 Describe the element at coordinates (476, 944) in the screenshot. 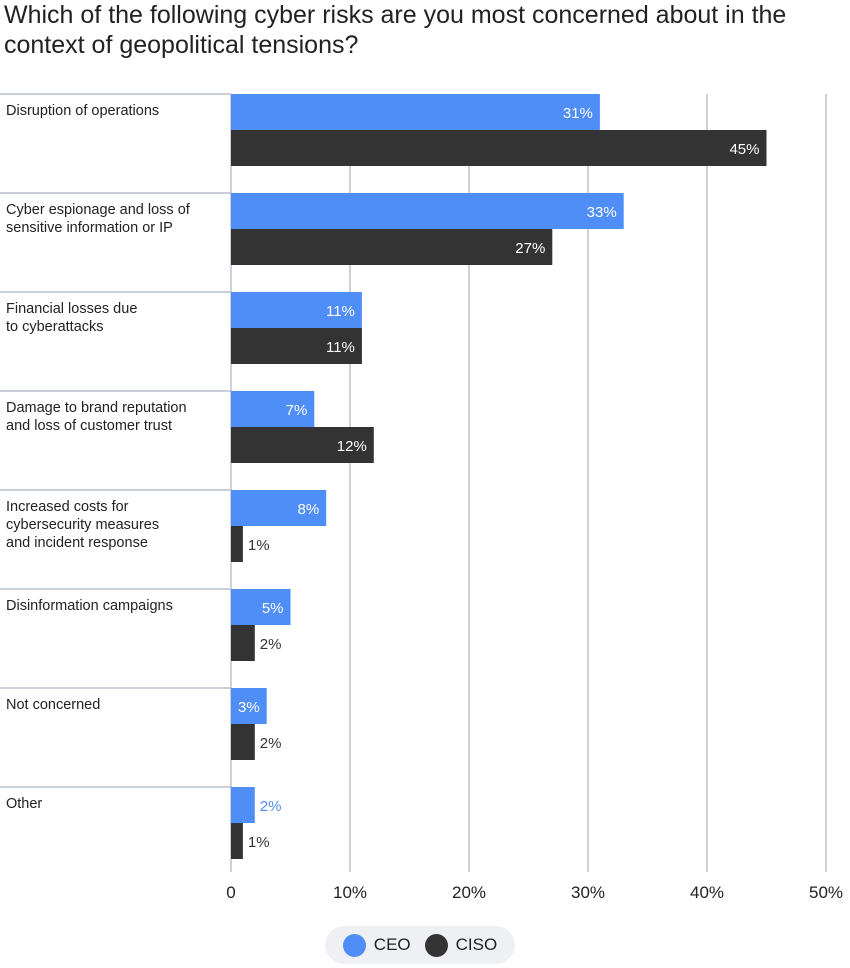

I see `legend-label: CISO` at that location.